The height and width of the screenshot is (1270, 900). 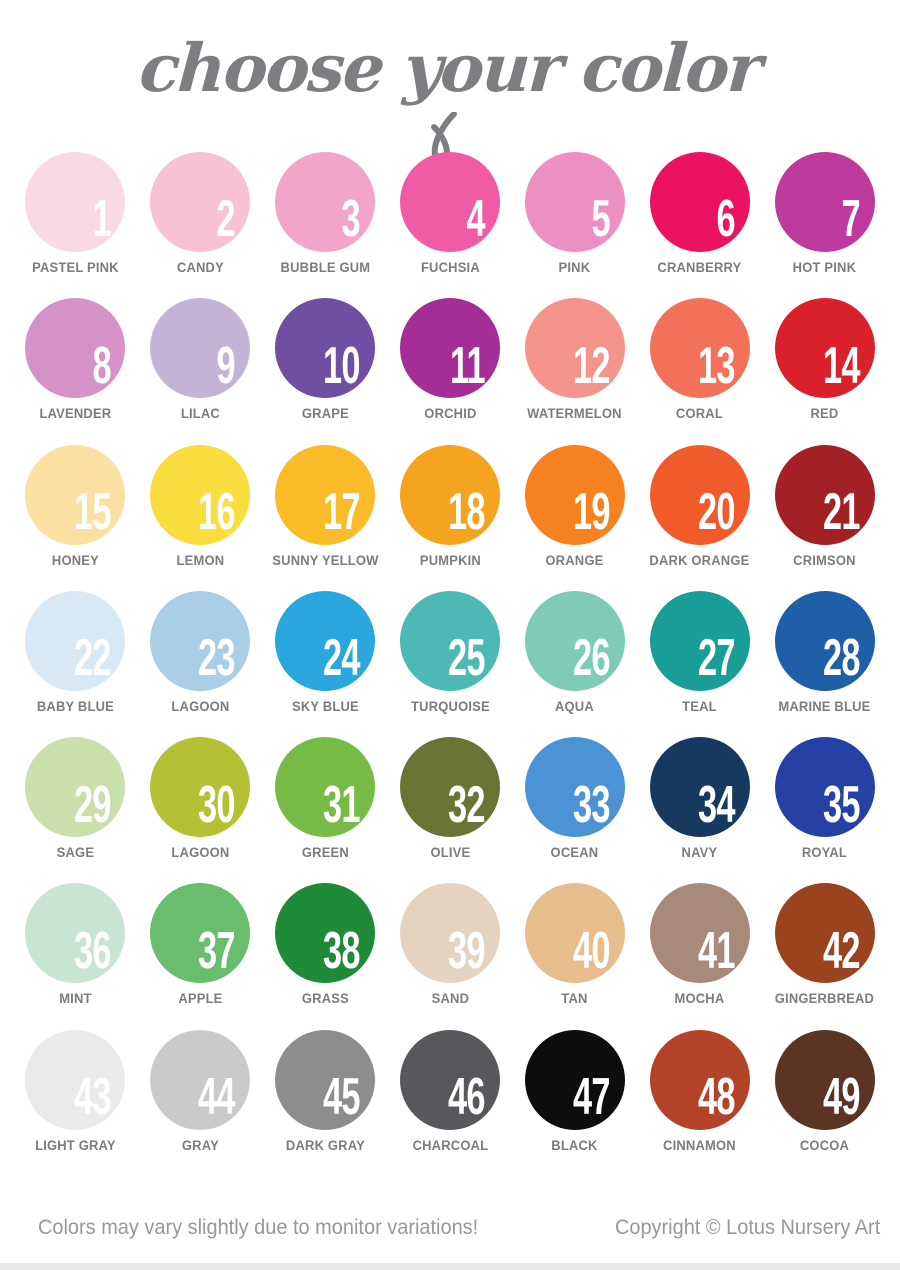 I want to click on swatch-label: GRAPE, so click(x=325, y=414).